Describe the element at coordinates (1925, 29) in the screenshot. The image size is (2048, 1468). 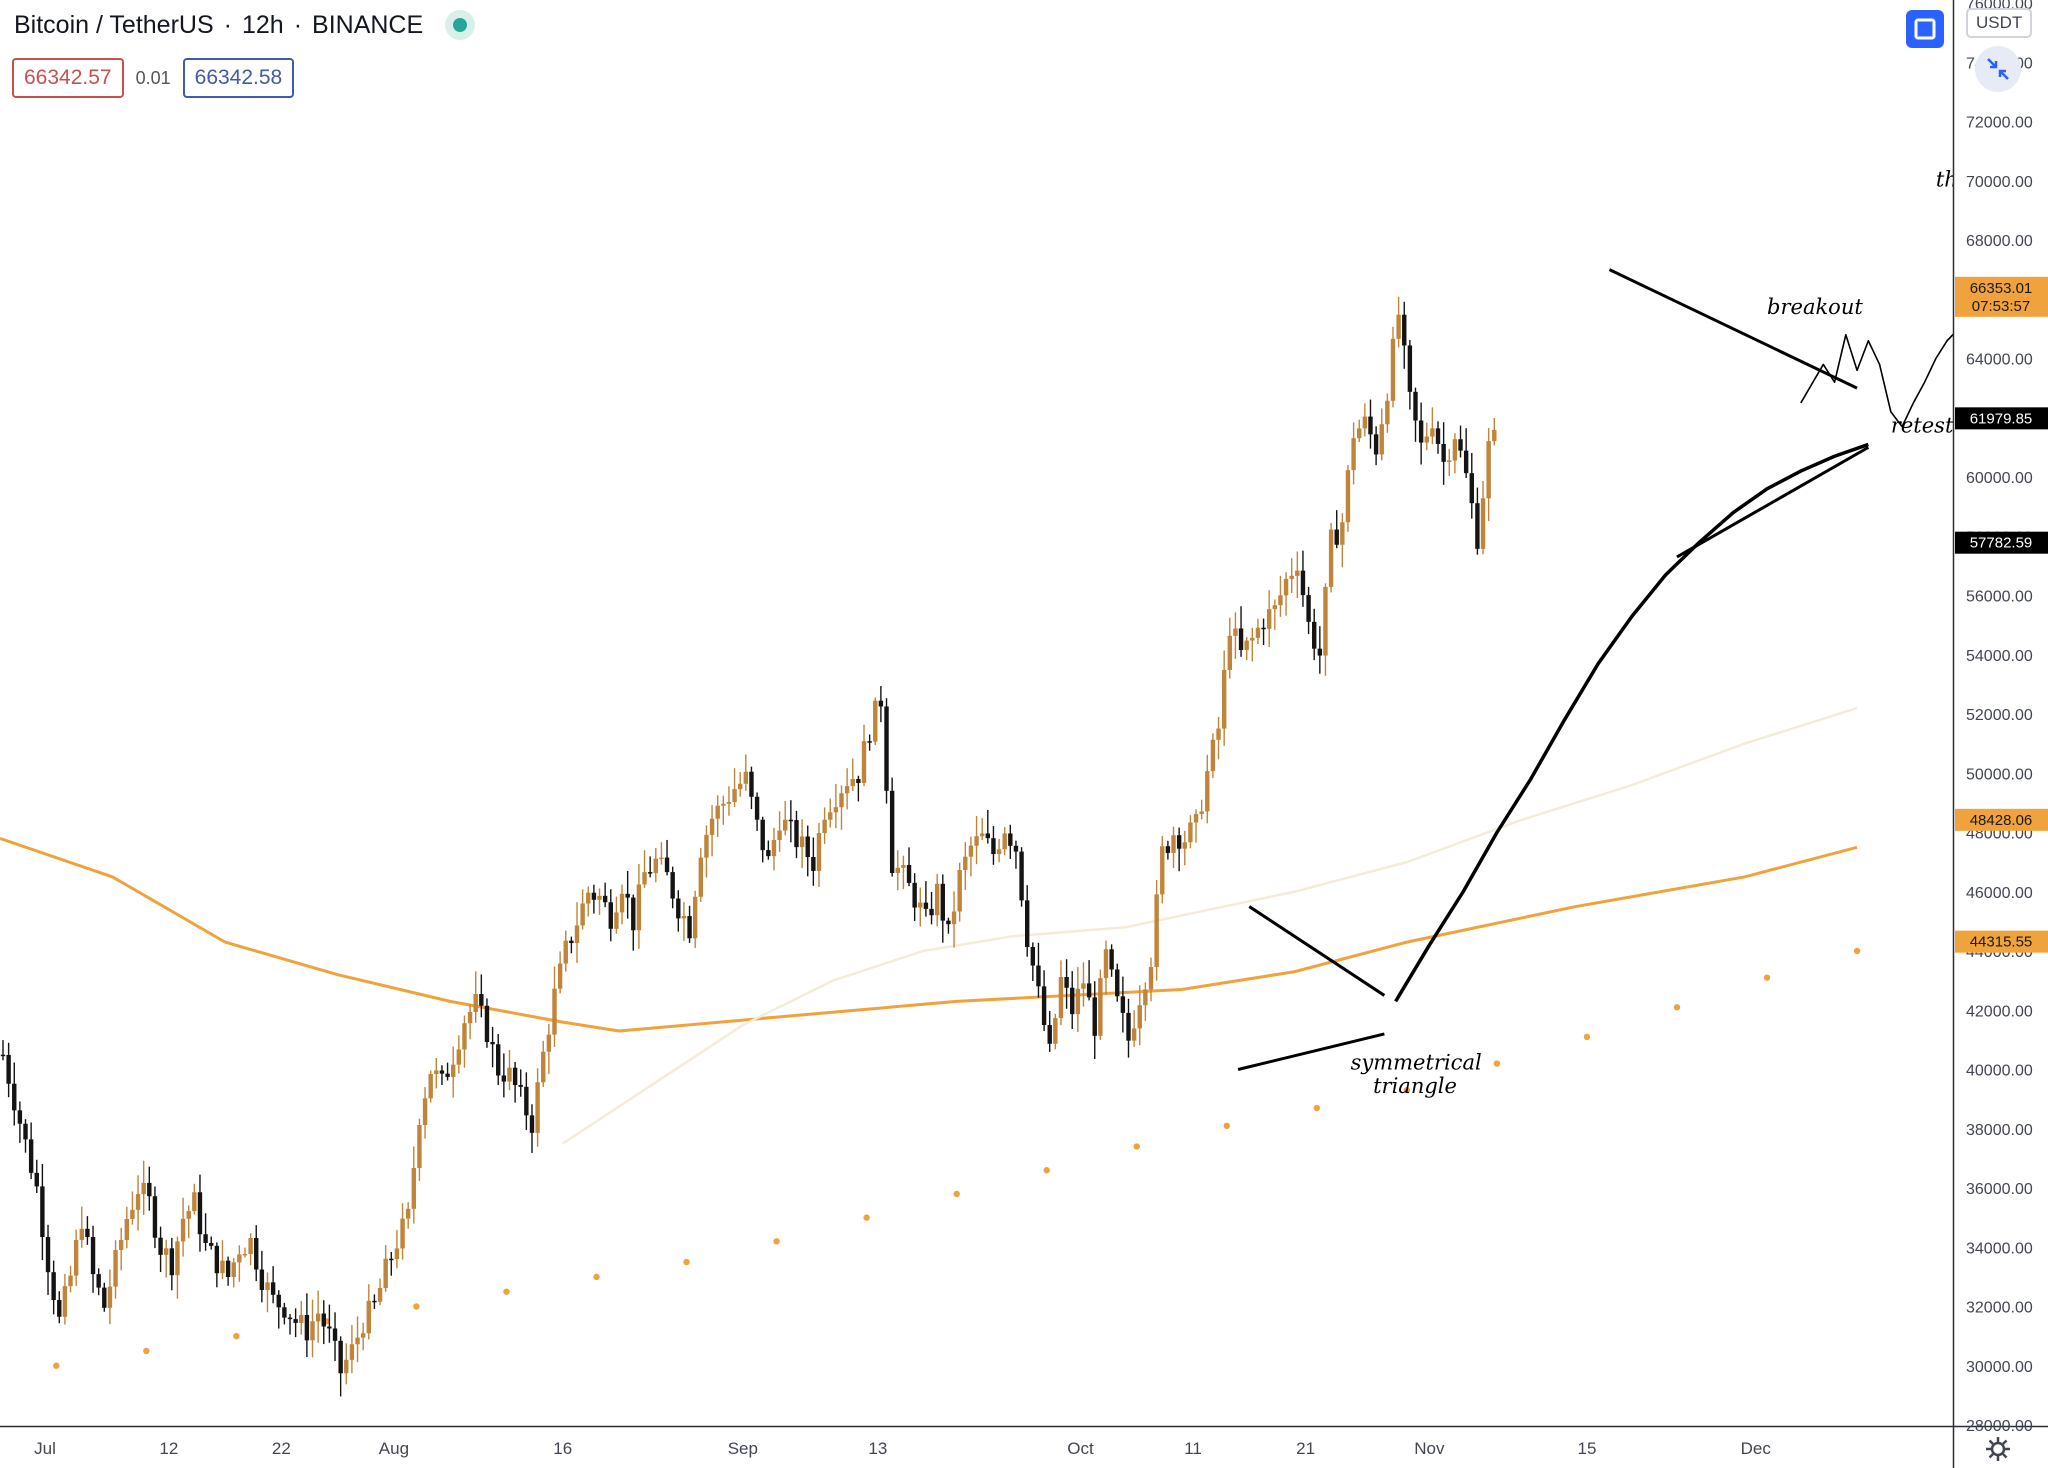
I see `screenshot-icon` at that location.